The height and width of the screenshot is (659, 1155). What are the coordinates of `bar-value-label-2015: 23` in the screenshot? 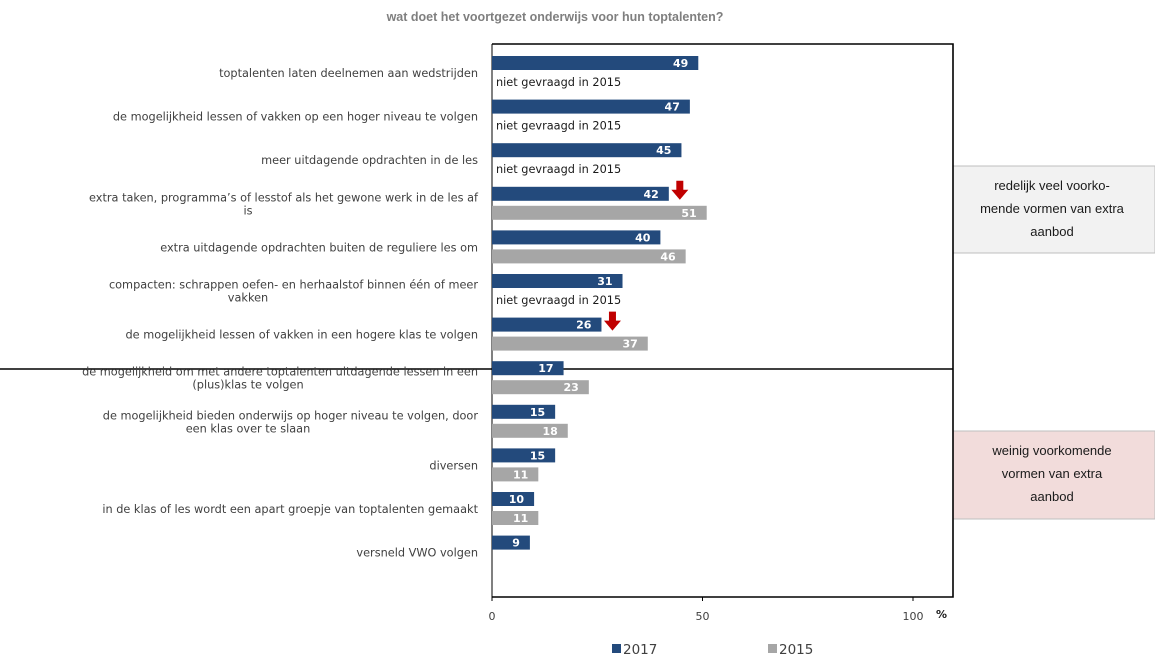 It's located at (571, 387).